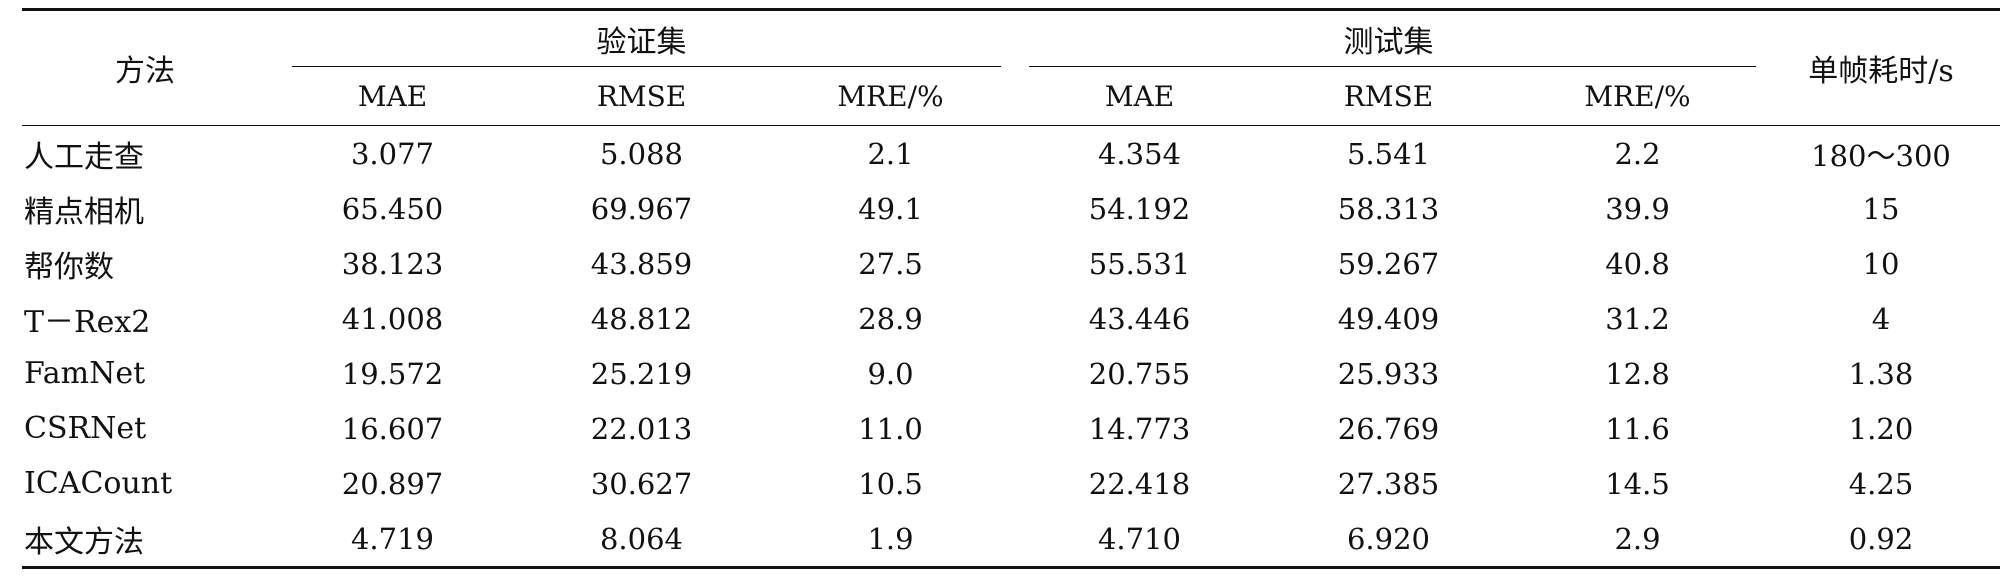 The image size is (2000, 576). I want to click on method-cell: FamNet, so click(85, 373).